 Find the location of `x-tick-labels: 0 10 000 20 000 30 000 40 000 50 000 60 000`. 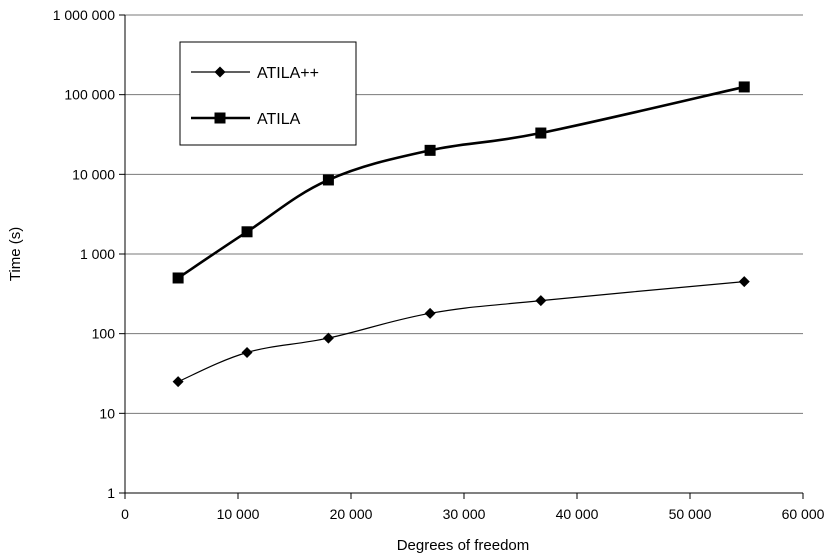

x-tick-labels: 0 10 000 20 000 30 000 40 000 50 000 60 000 is located at coordinates (473, 514).